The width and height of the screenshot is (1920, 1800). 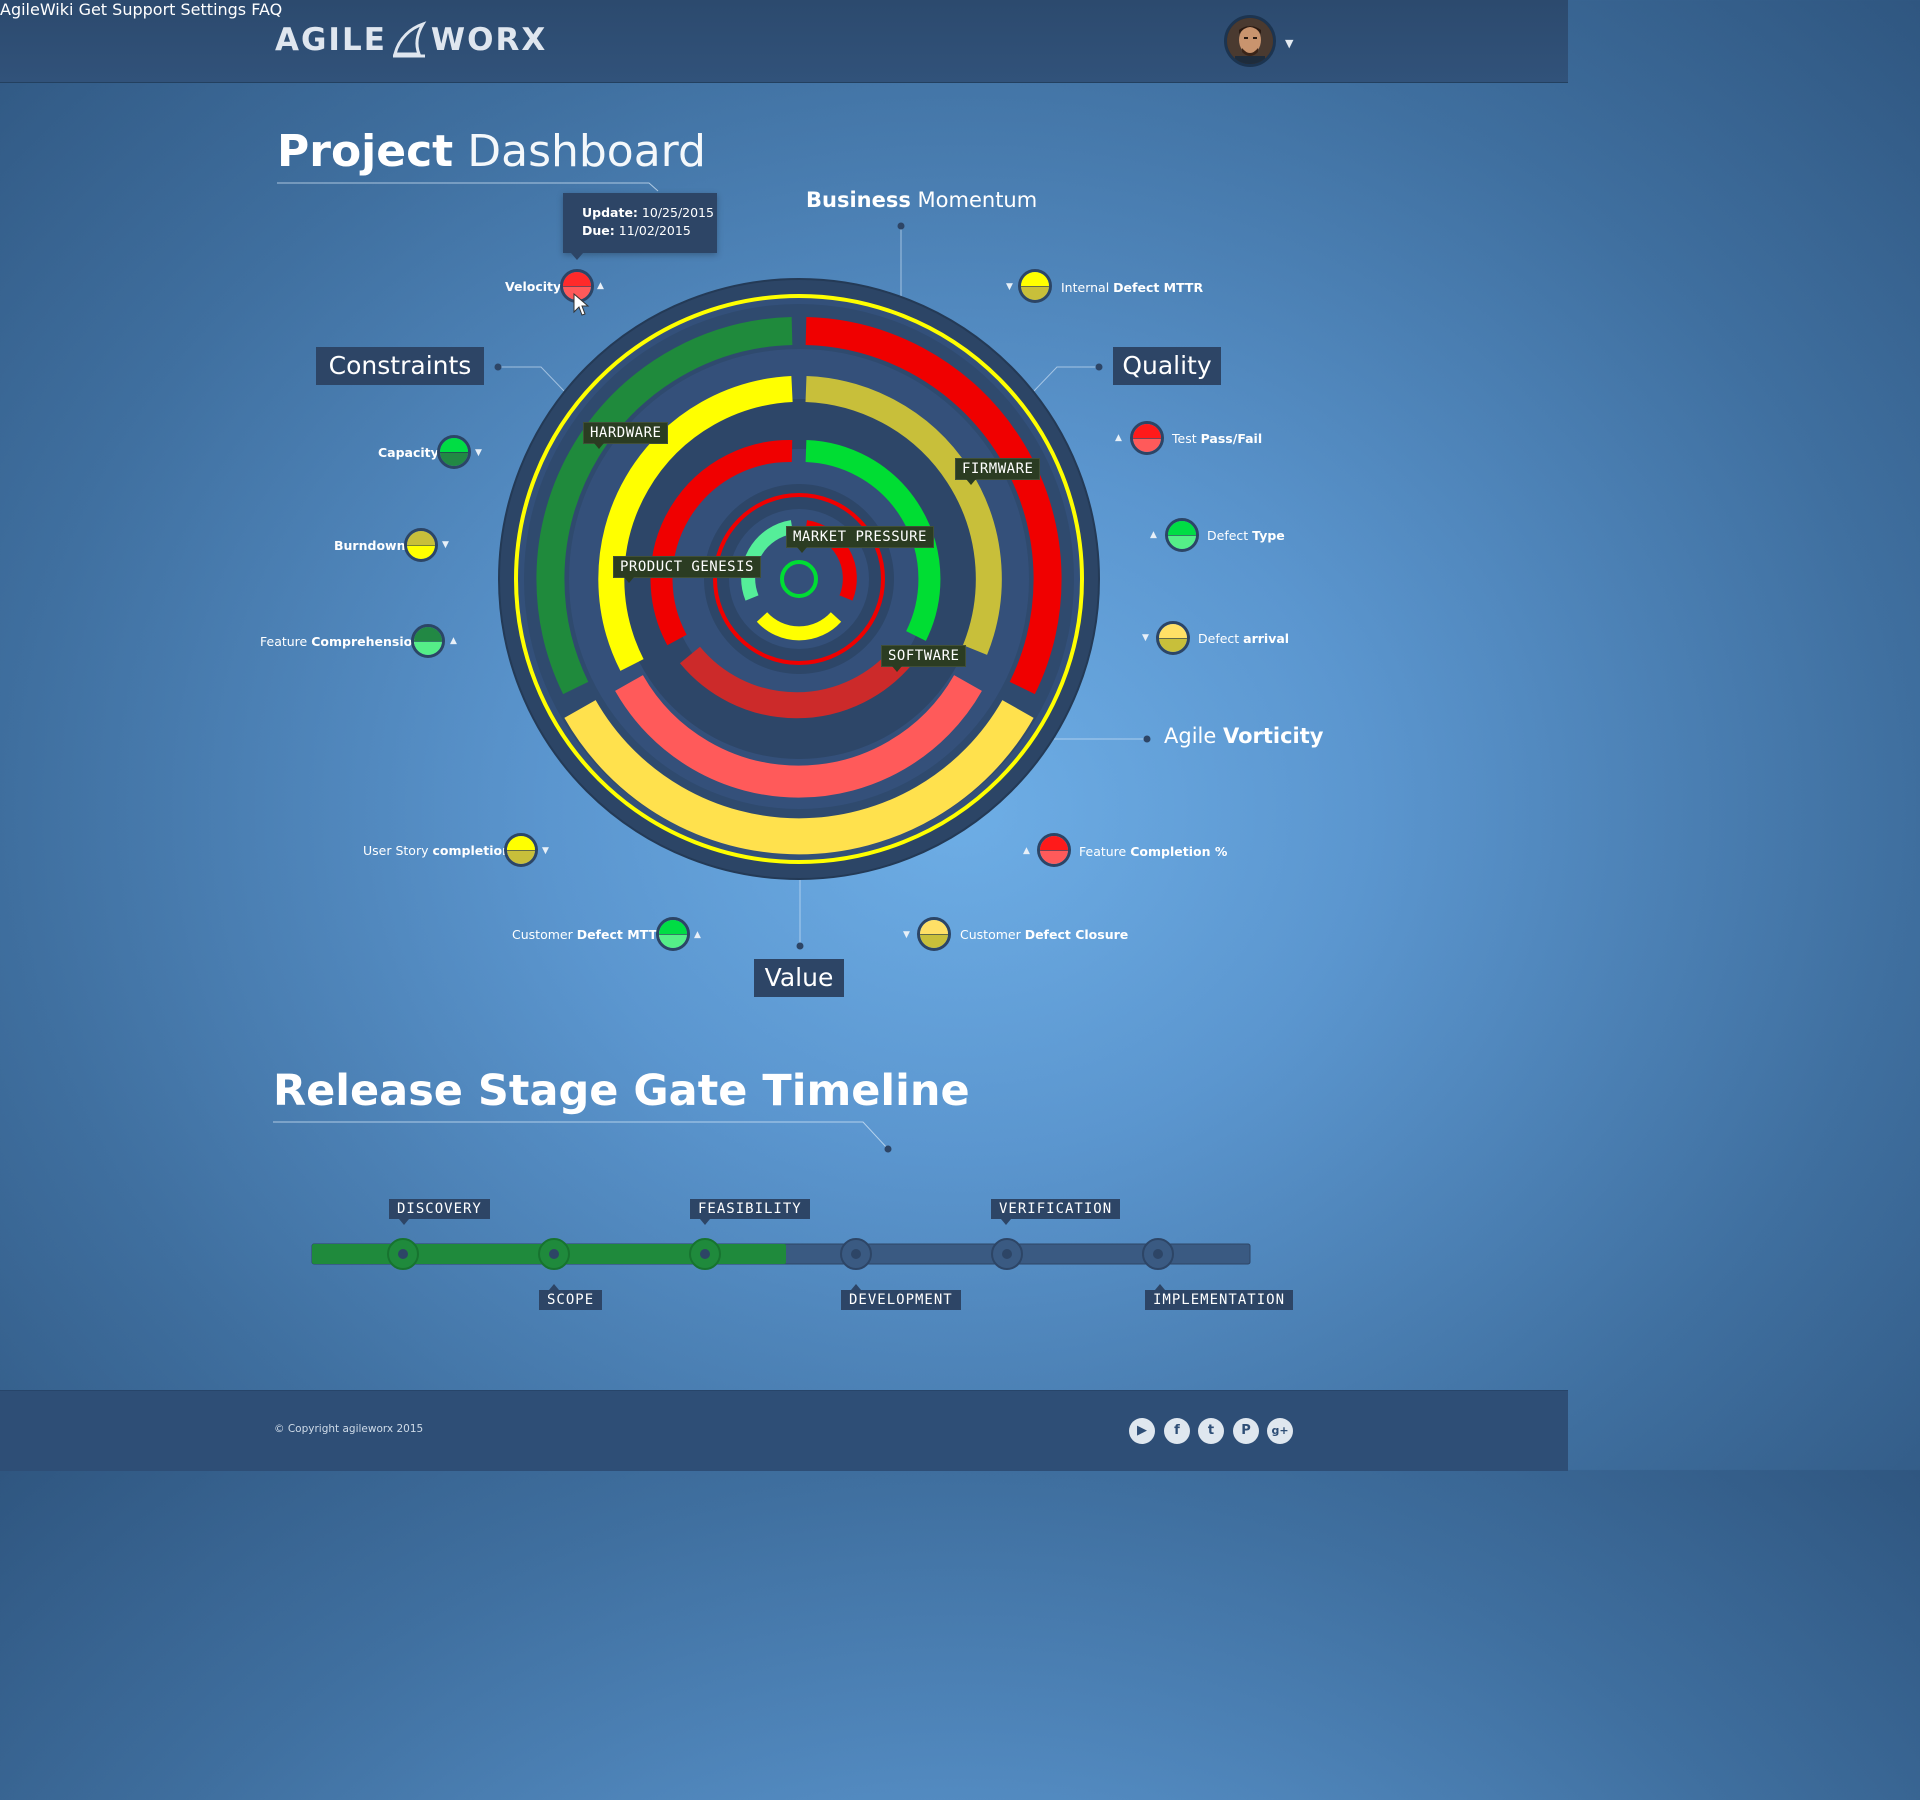 What do you see at coordinates (545, 851) in the screenshot?
I see `kpi-user-story-trend-icon: ▼` at bounding box center [545, 851].